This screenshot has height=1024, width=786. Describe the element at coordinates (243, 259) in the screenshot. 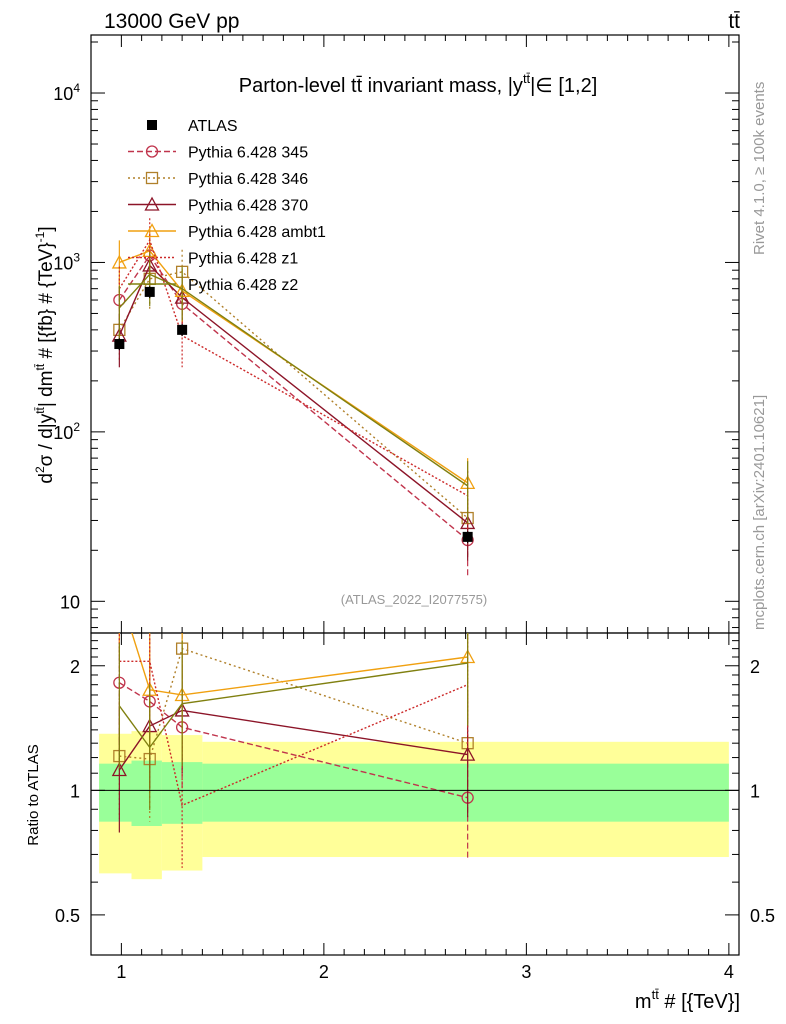

I see `legend-label-5: Pythia 6.428 z1` at that location.